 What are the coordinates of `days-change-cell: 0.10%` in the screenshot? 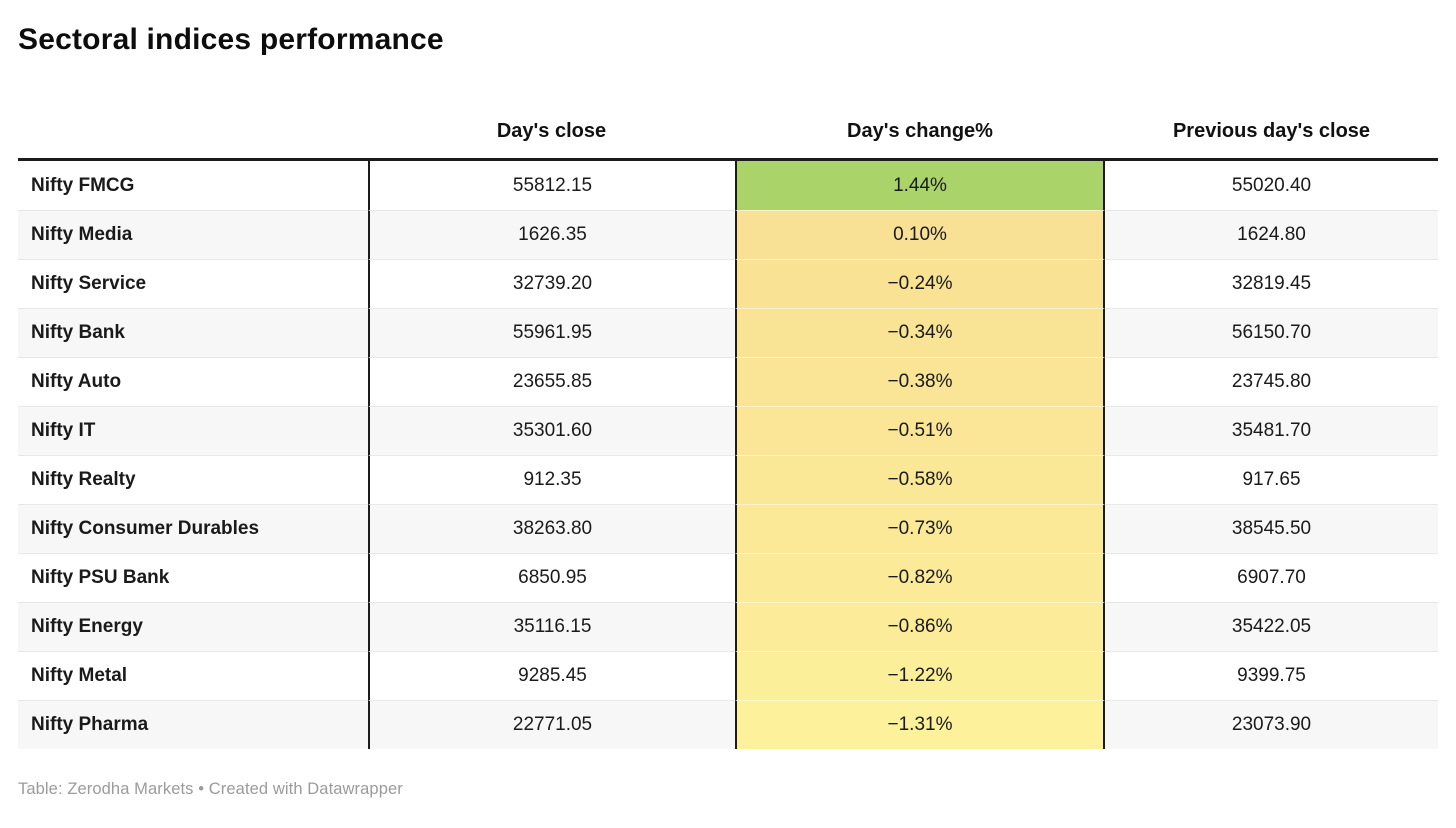 It's located at (920, 234).